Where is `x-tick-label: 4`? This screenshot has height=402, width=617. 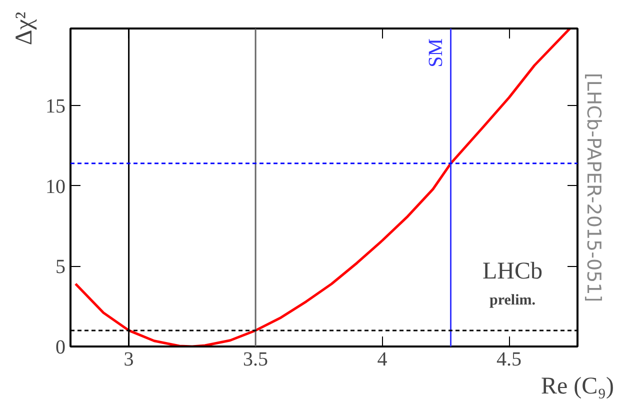
x-tick-label: 4 is located at coordinates (382, 359).